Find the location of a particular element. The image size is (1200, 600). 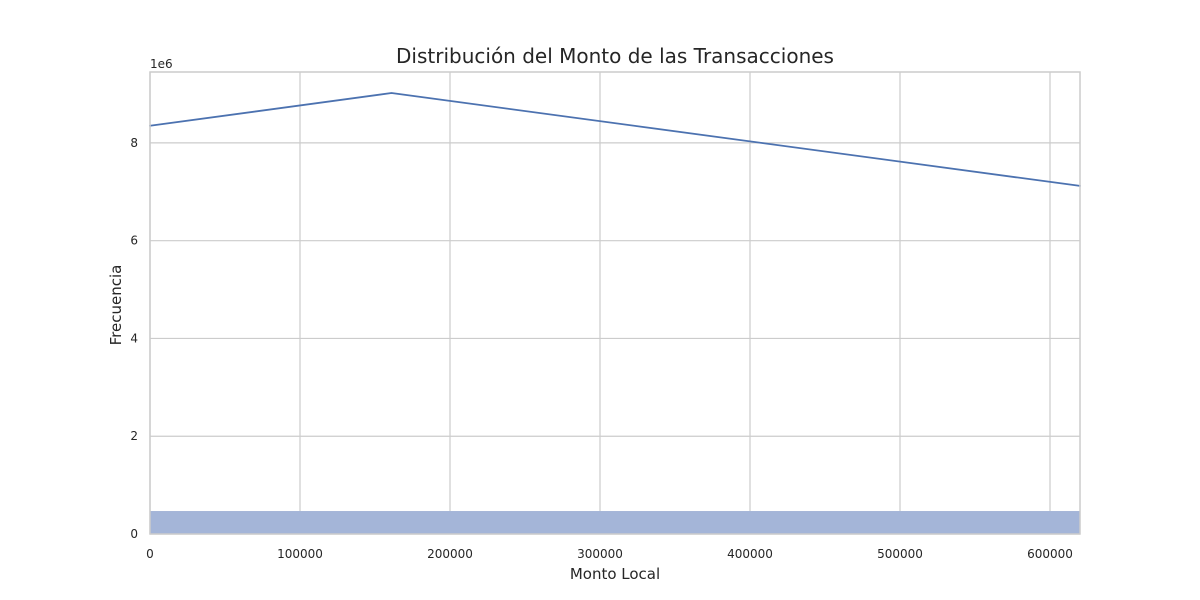

density-line is located at coordinates (615, 139).